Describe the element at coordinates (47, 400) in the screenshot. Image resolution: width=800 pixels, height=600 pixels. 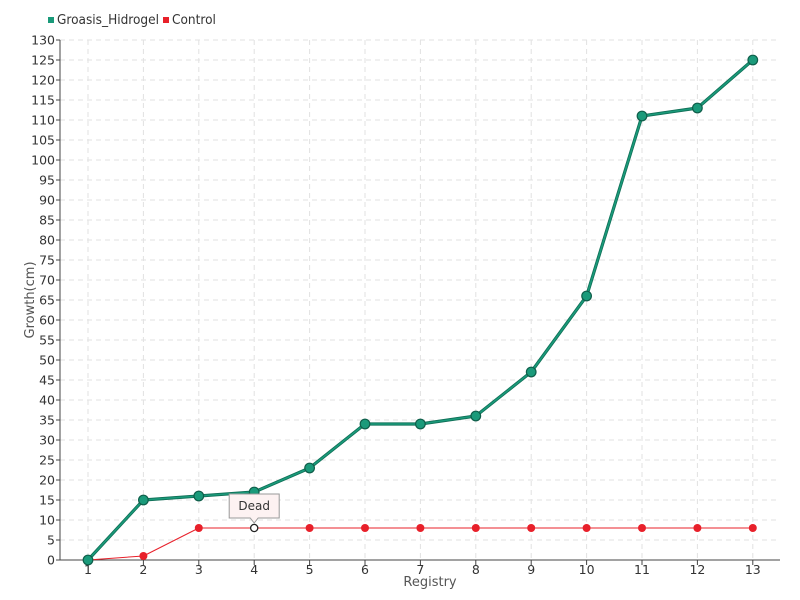
I see `y-tick-label: 40` at that location.